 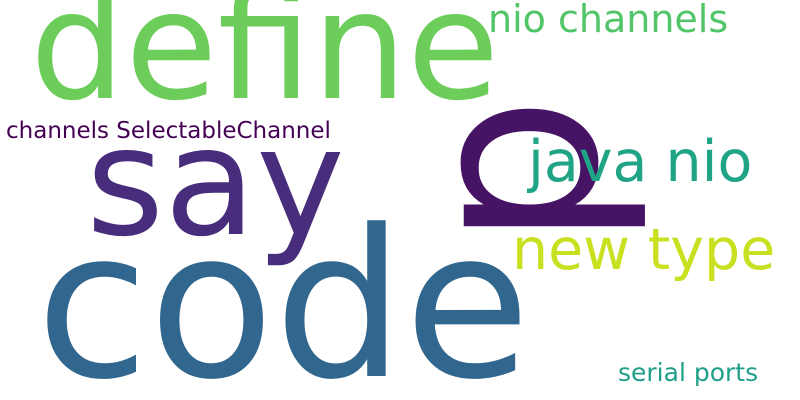 What do you see at coordinates (608, 20) in the screenshot?
I see `word-nio-channels: nio channels` at bounding box center [608, 20].